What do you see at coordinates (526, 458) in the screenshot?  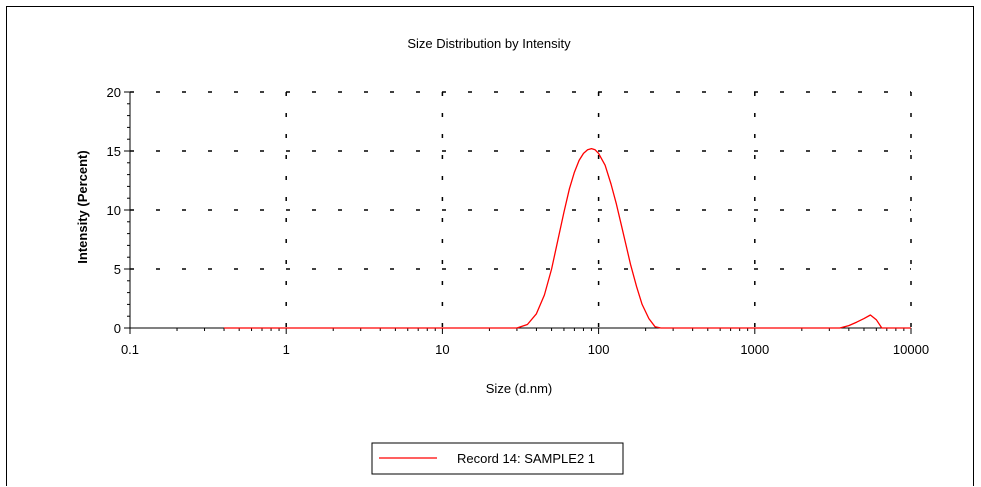 I see `legend-label: Record 14: SAMPLE2 1` at bounding box center [526, 458].